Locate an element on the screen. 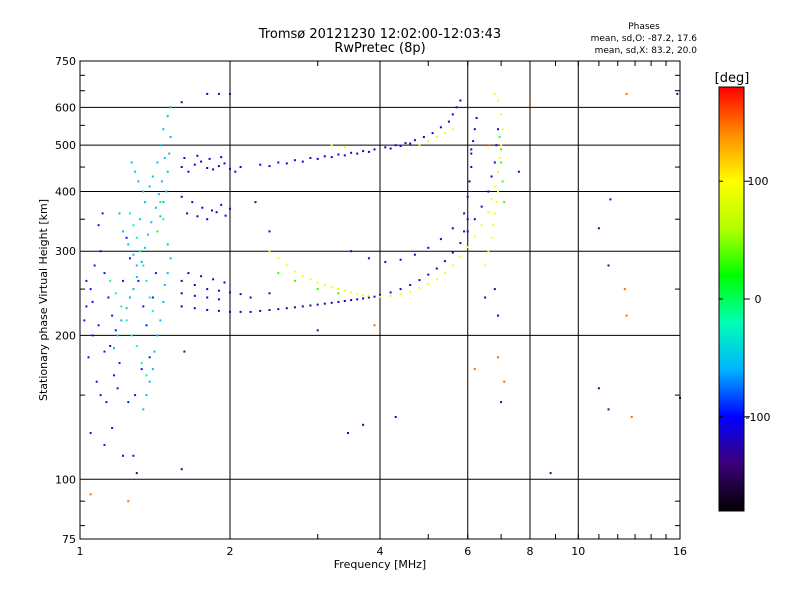  colorbar-unit-label: [deg] is located at coordinates (732, 78).